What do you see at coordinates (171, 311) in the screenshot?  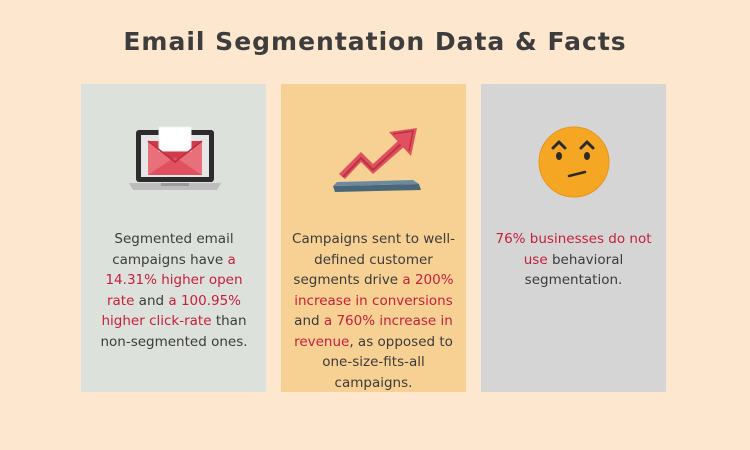 I see `fact-highlight: a 100.95% higher click-rate` at bounding box center [171, 311].